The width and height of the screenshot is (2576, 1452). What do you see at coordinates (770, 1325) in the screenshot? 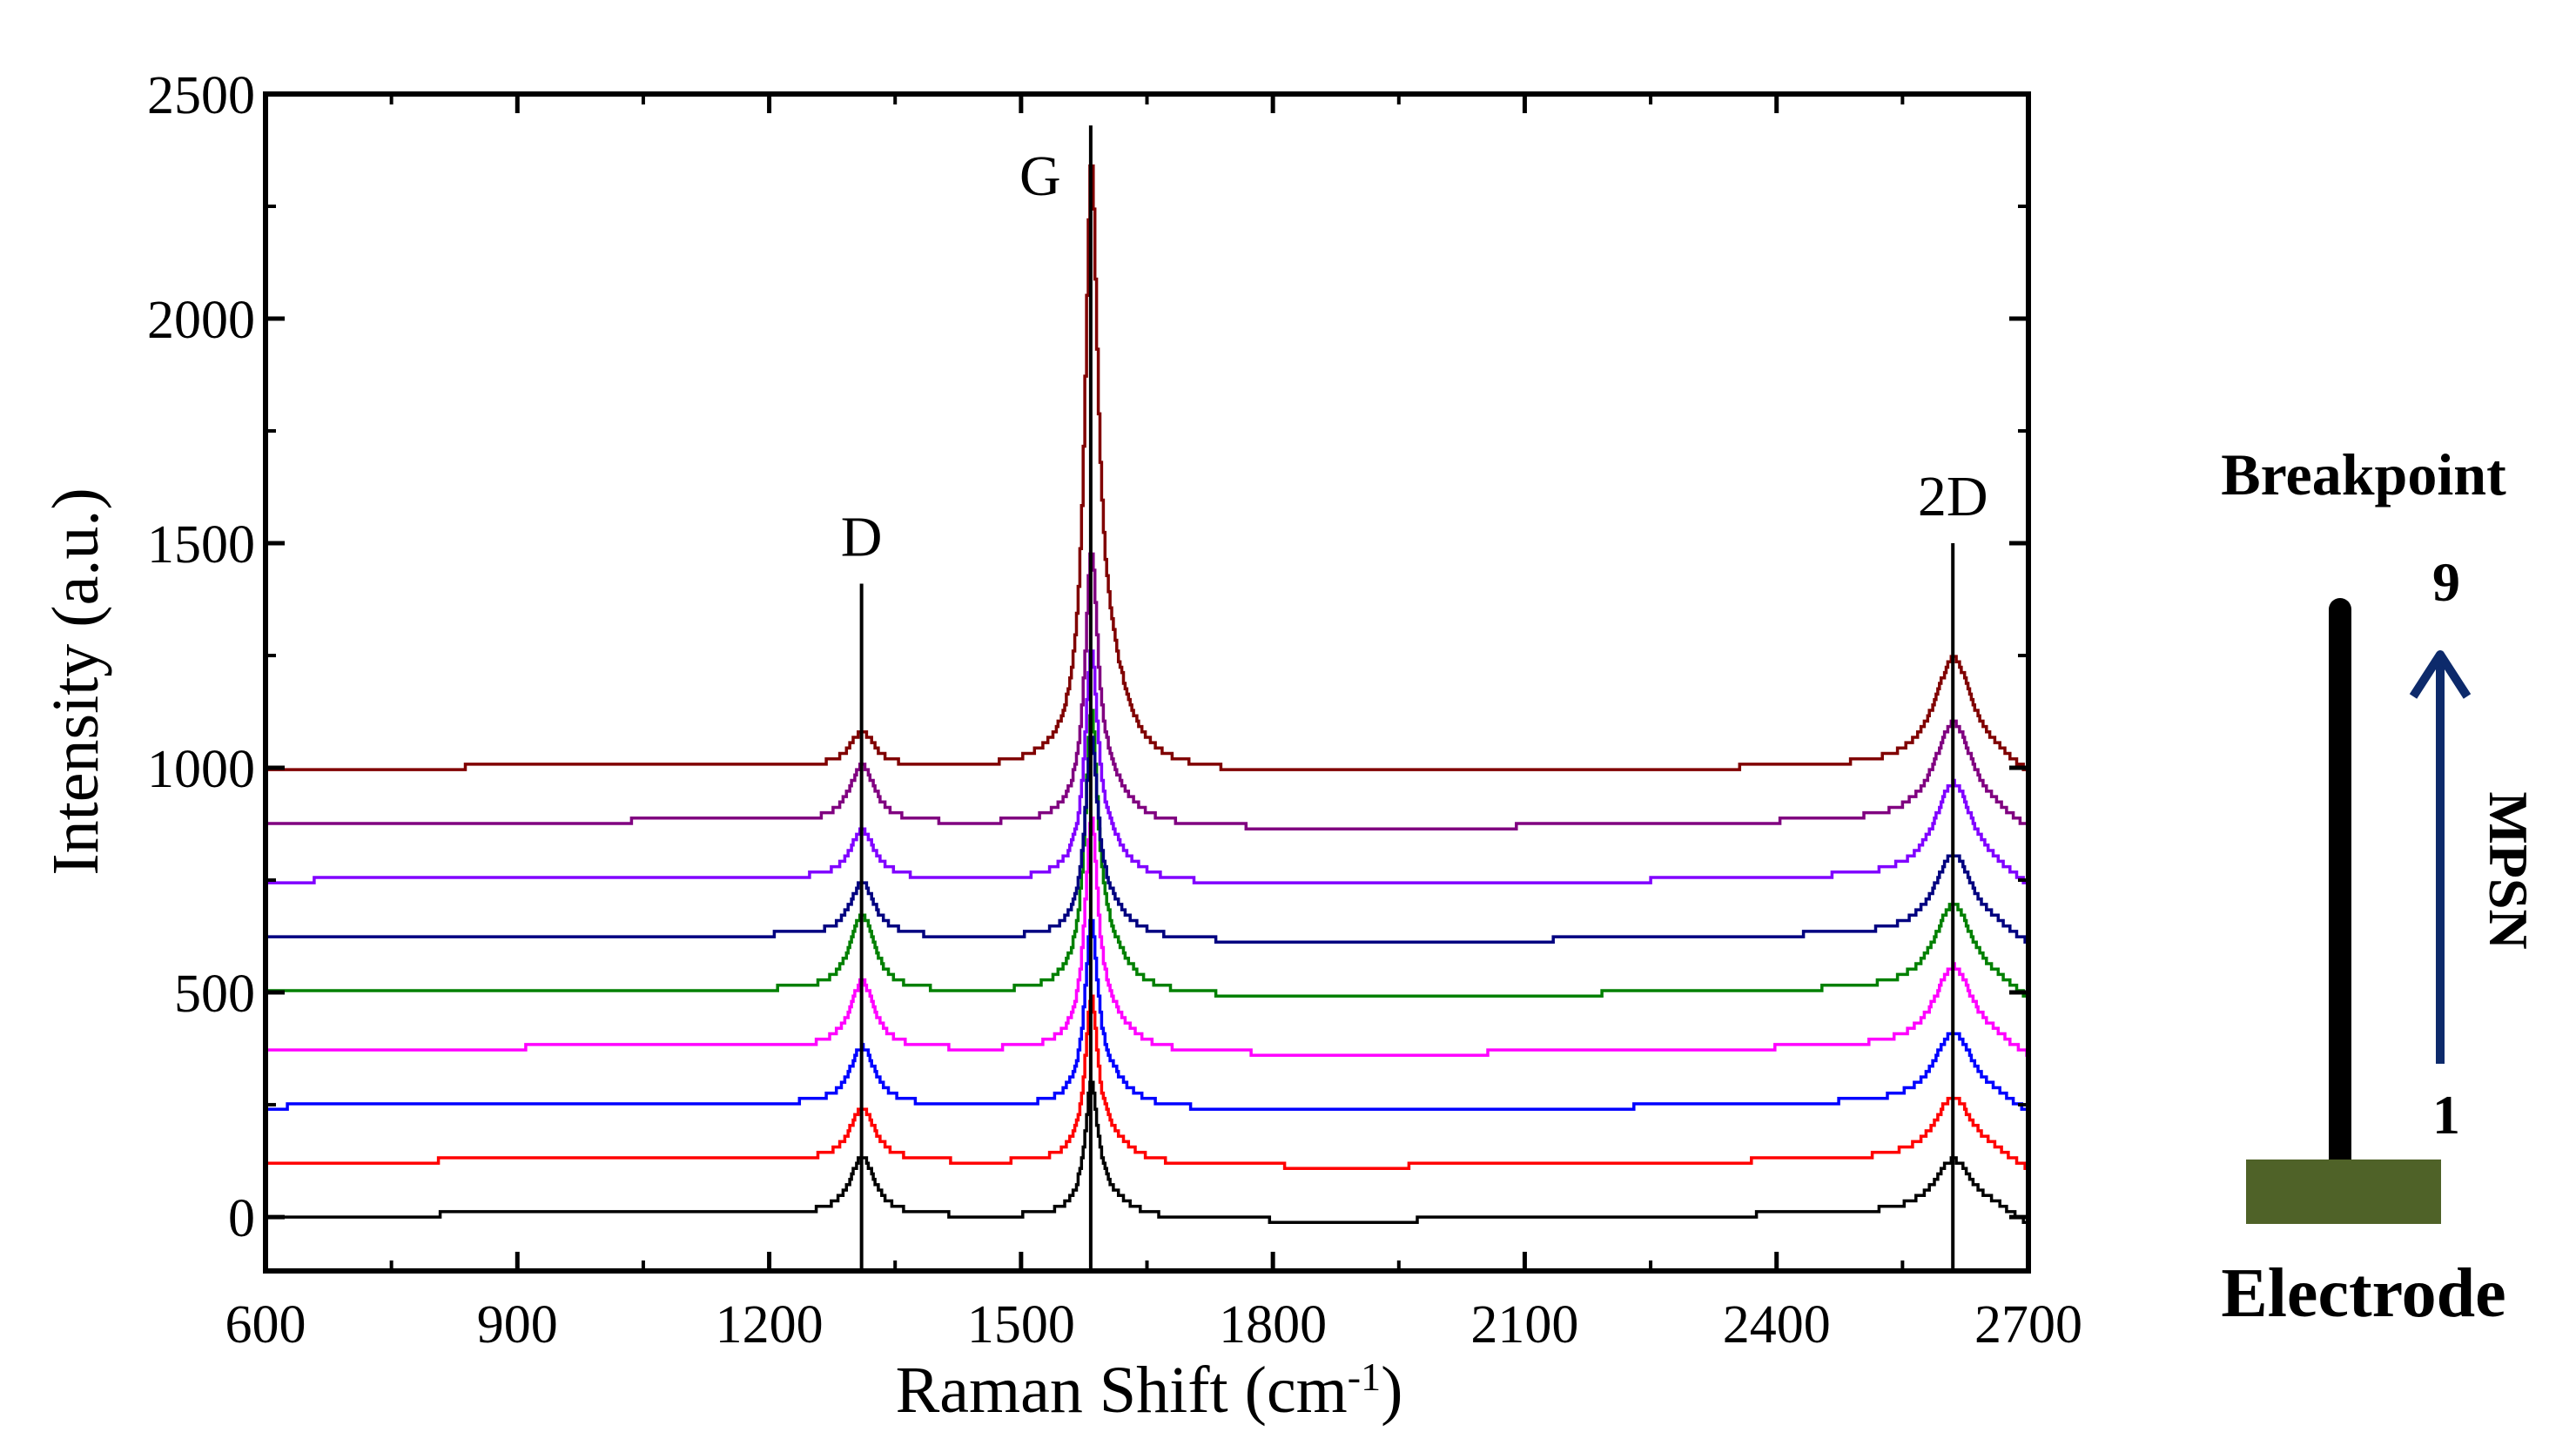
I see `x-tick-label: 1200` at bounding box center [770, 1325].